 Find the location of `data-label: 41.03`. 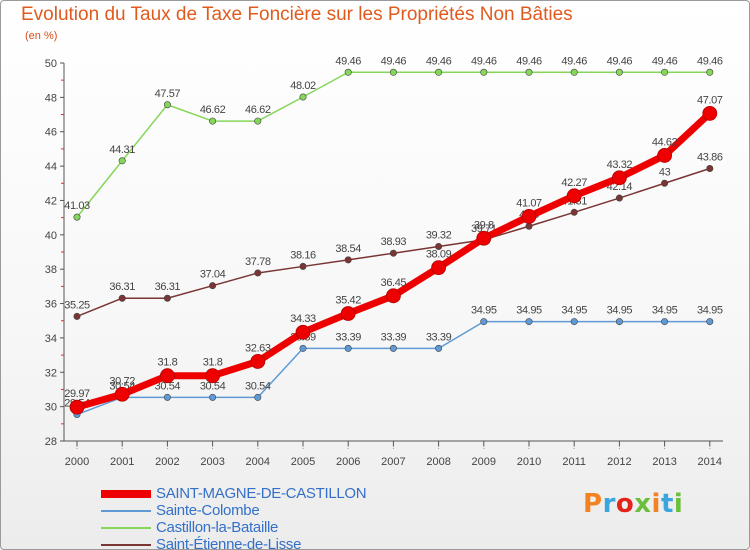

data-label: 41.03 is located at coordinates (77, 206).